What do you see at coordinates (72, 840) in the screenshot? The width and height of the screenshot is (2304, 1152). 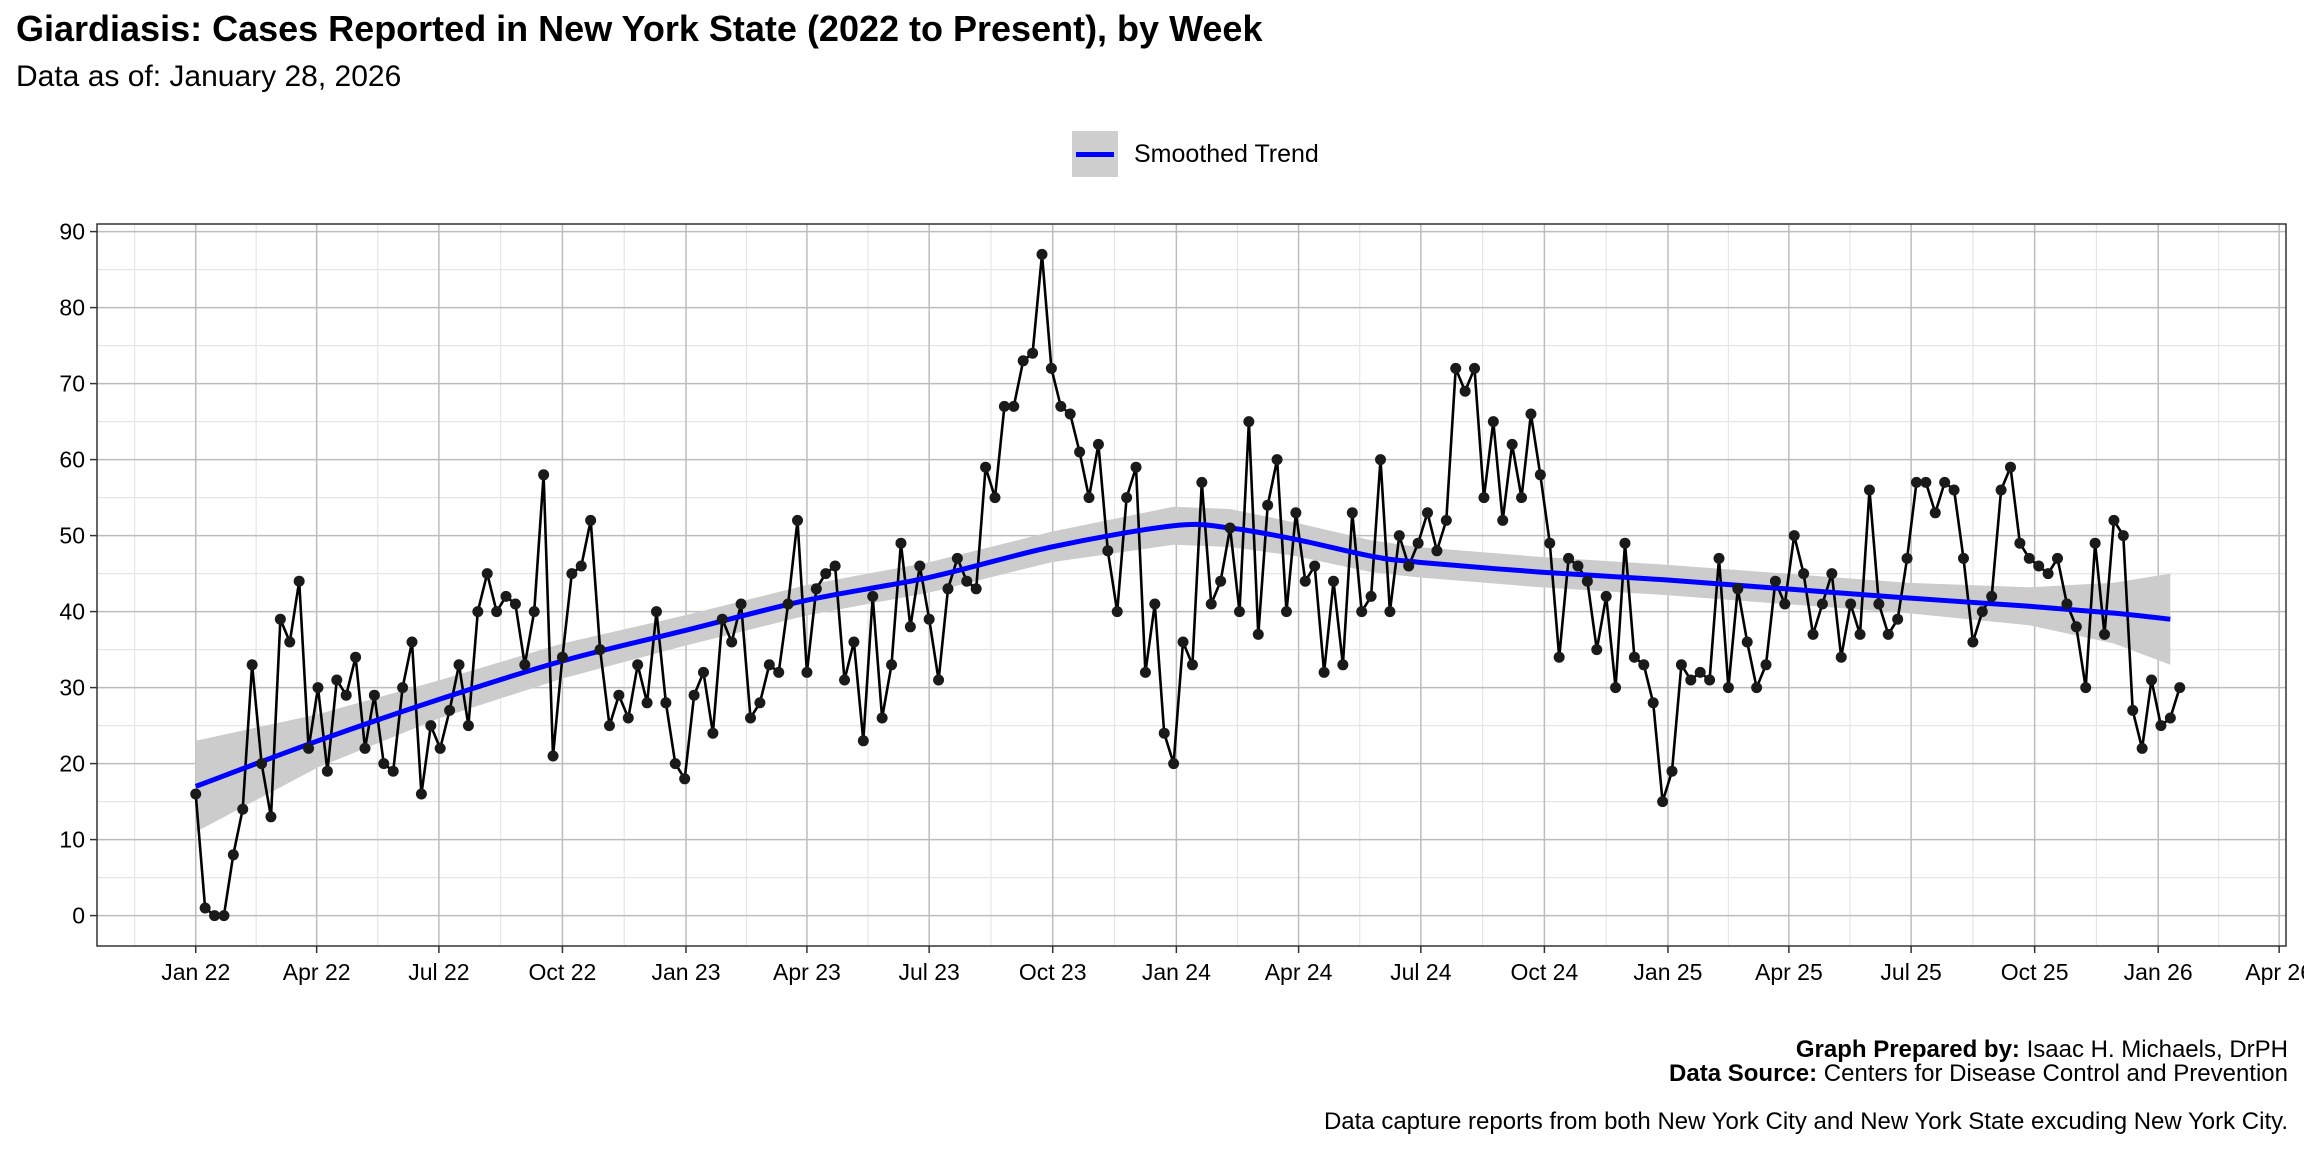 I see `y-tick-label: 10` at bounding box center [72, 840].